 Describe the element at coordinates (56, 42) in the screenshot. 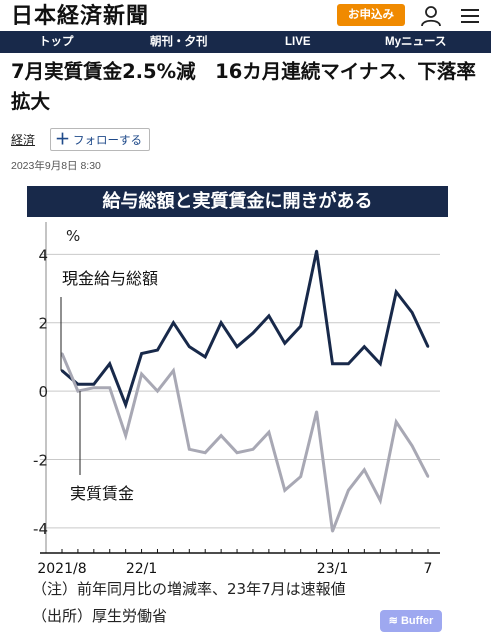

I see `nav-item-top: トップ` at that location.